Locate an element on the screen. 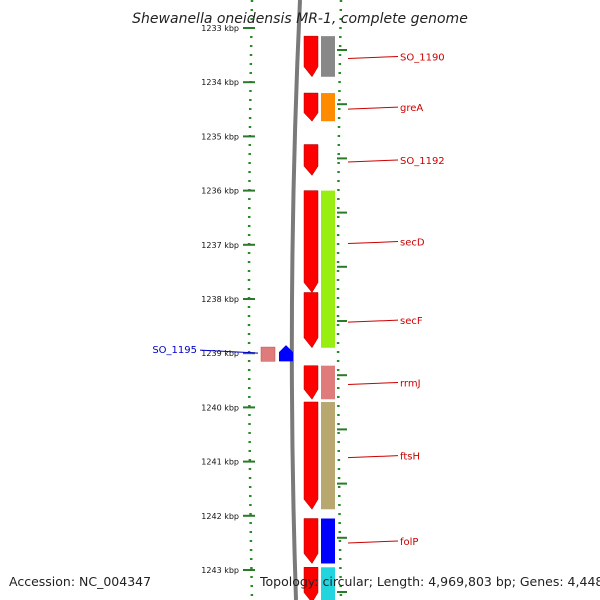 Image resolution: width=600 pixels, height=600 pixels. tick-label: 1240 kbp is located at coordinates (220, 407).